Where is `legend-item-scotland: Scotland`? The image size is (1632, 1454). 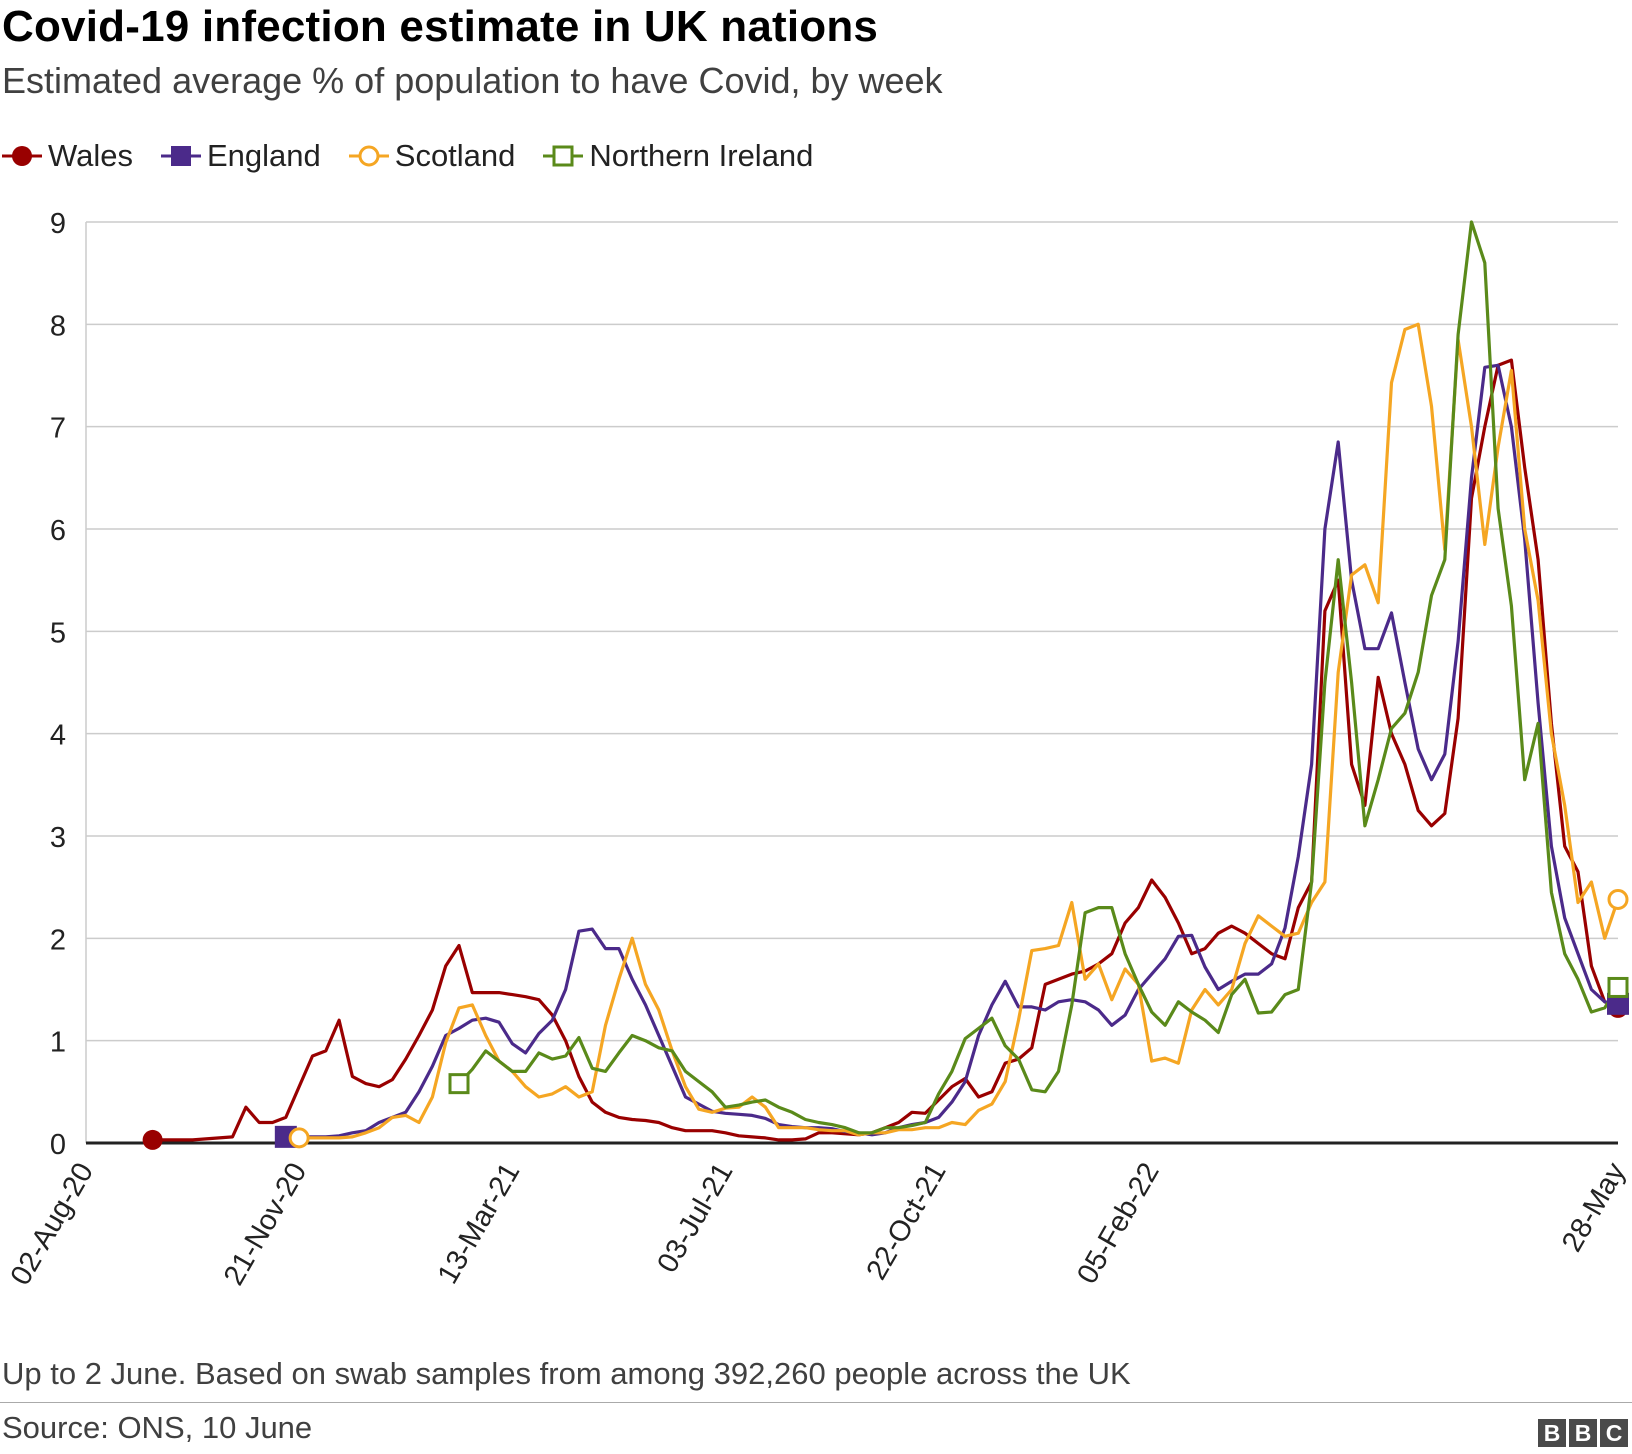
legend-item-scotland: Scotland is located at coordinates (431, 156).